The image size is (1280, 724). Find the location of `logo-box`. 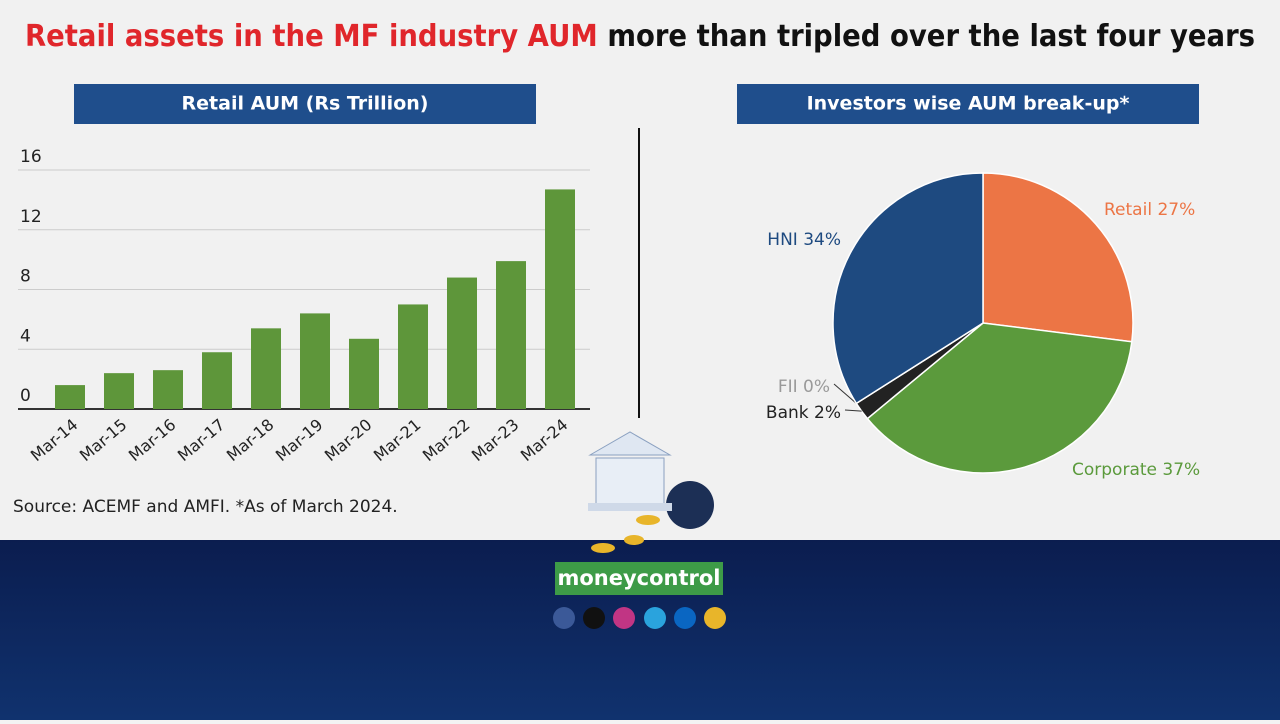

logo-box is located at coordinates (639, 578).